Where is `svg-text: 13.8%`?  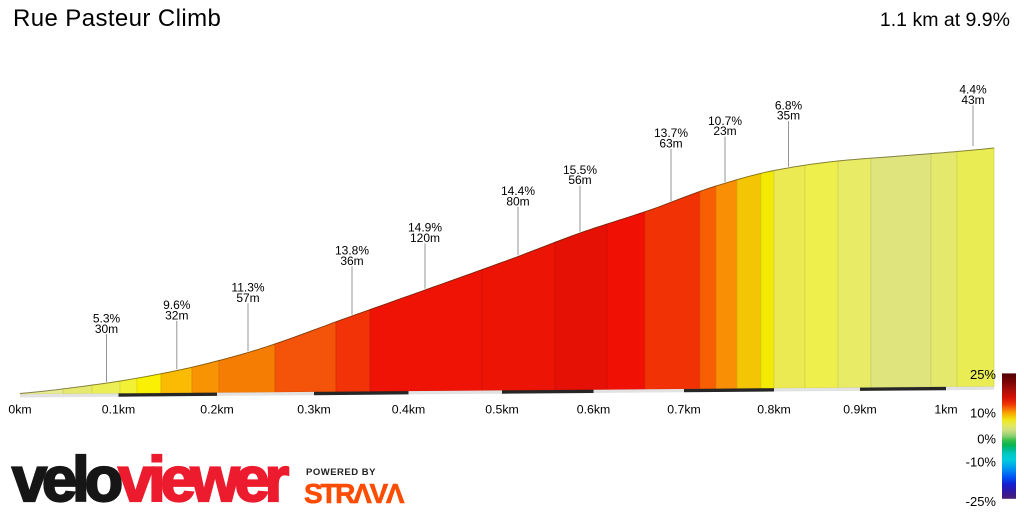
svg-text: 13.8% is located at coordinates (352, 251).